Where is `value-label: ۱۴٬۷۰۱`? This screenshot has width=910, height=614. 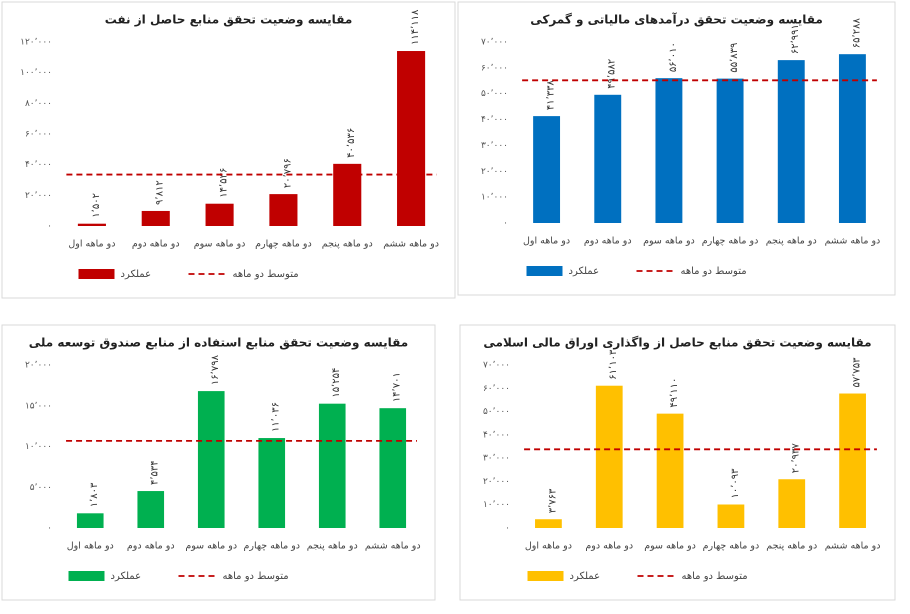 value-label: ۱۴٬۷۰۱ is located at coordinates (397, 387).